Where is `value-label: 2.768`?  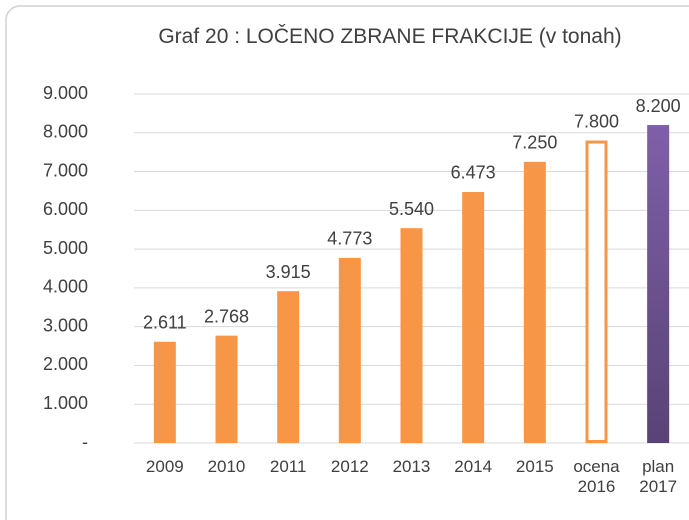
value-label: 2.768 is located at coordinates (226, 316).